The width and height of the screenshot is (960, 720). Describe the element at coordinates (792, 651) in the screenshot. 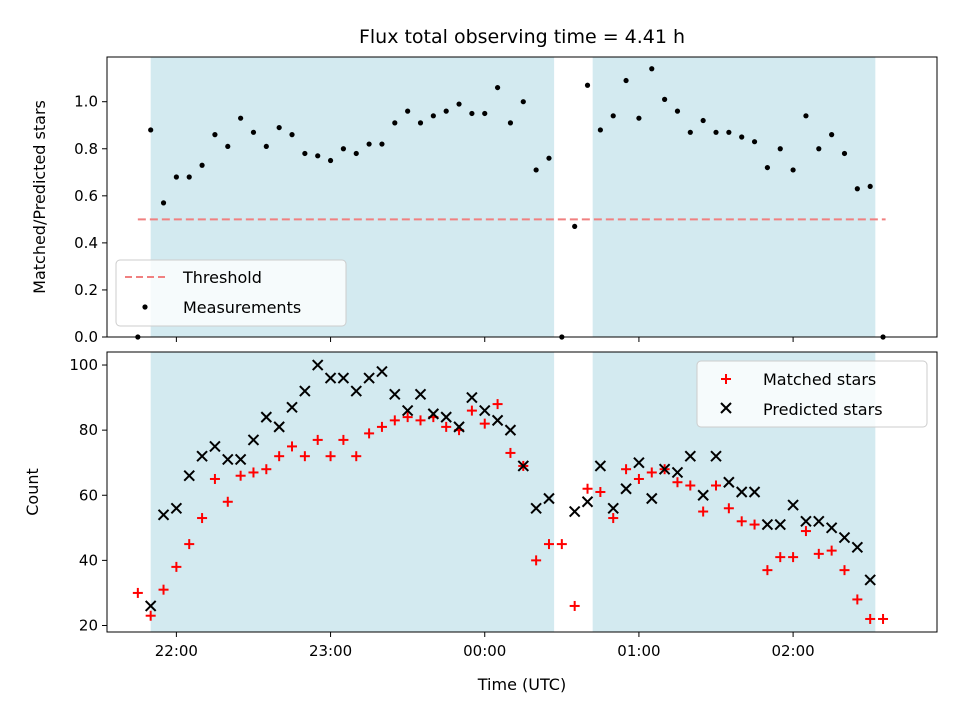

I see `x-tick-label: 02:00` at that location.